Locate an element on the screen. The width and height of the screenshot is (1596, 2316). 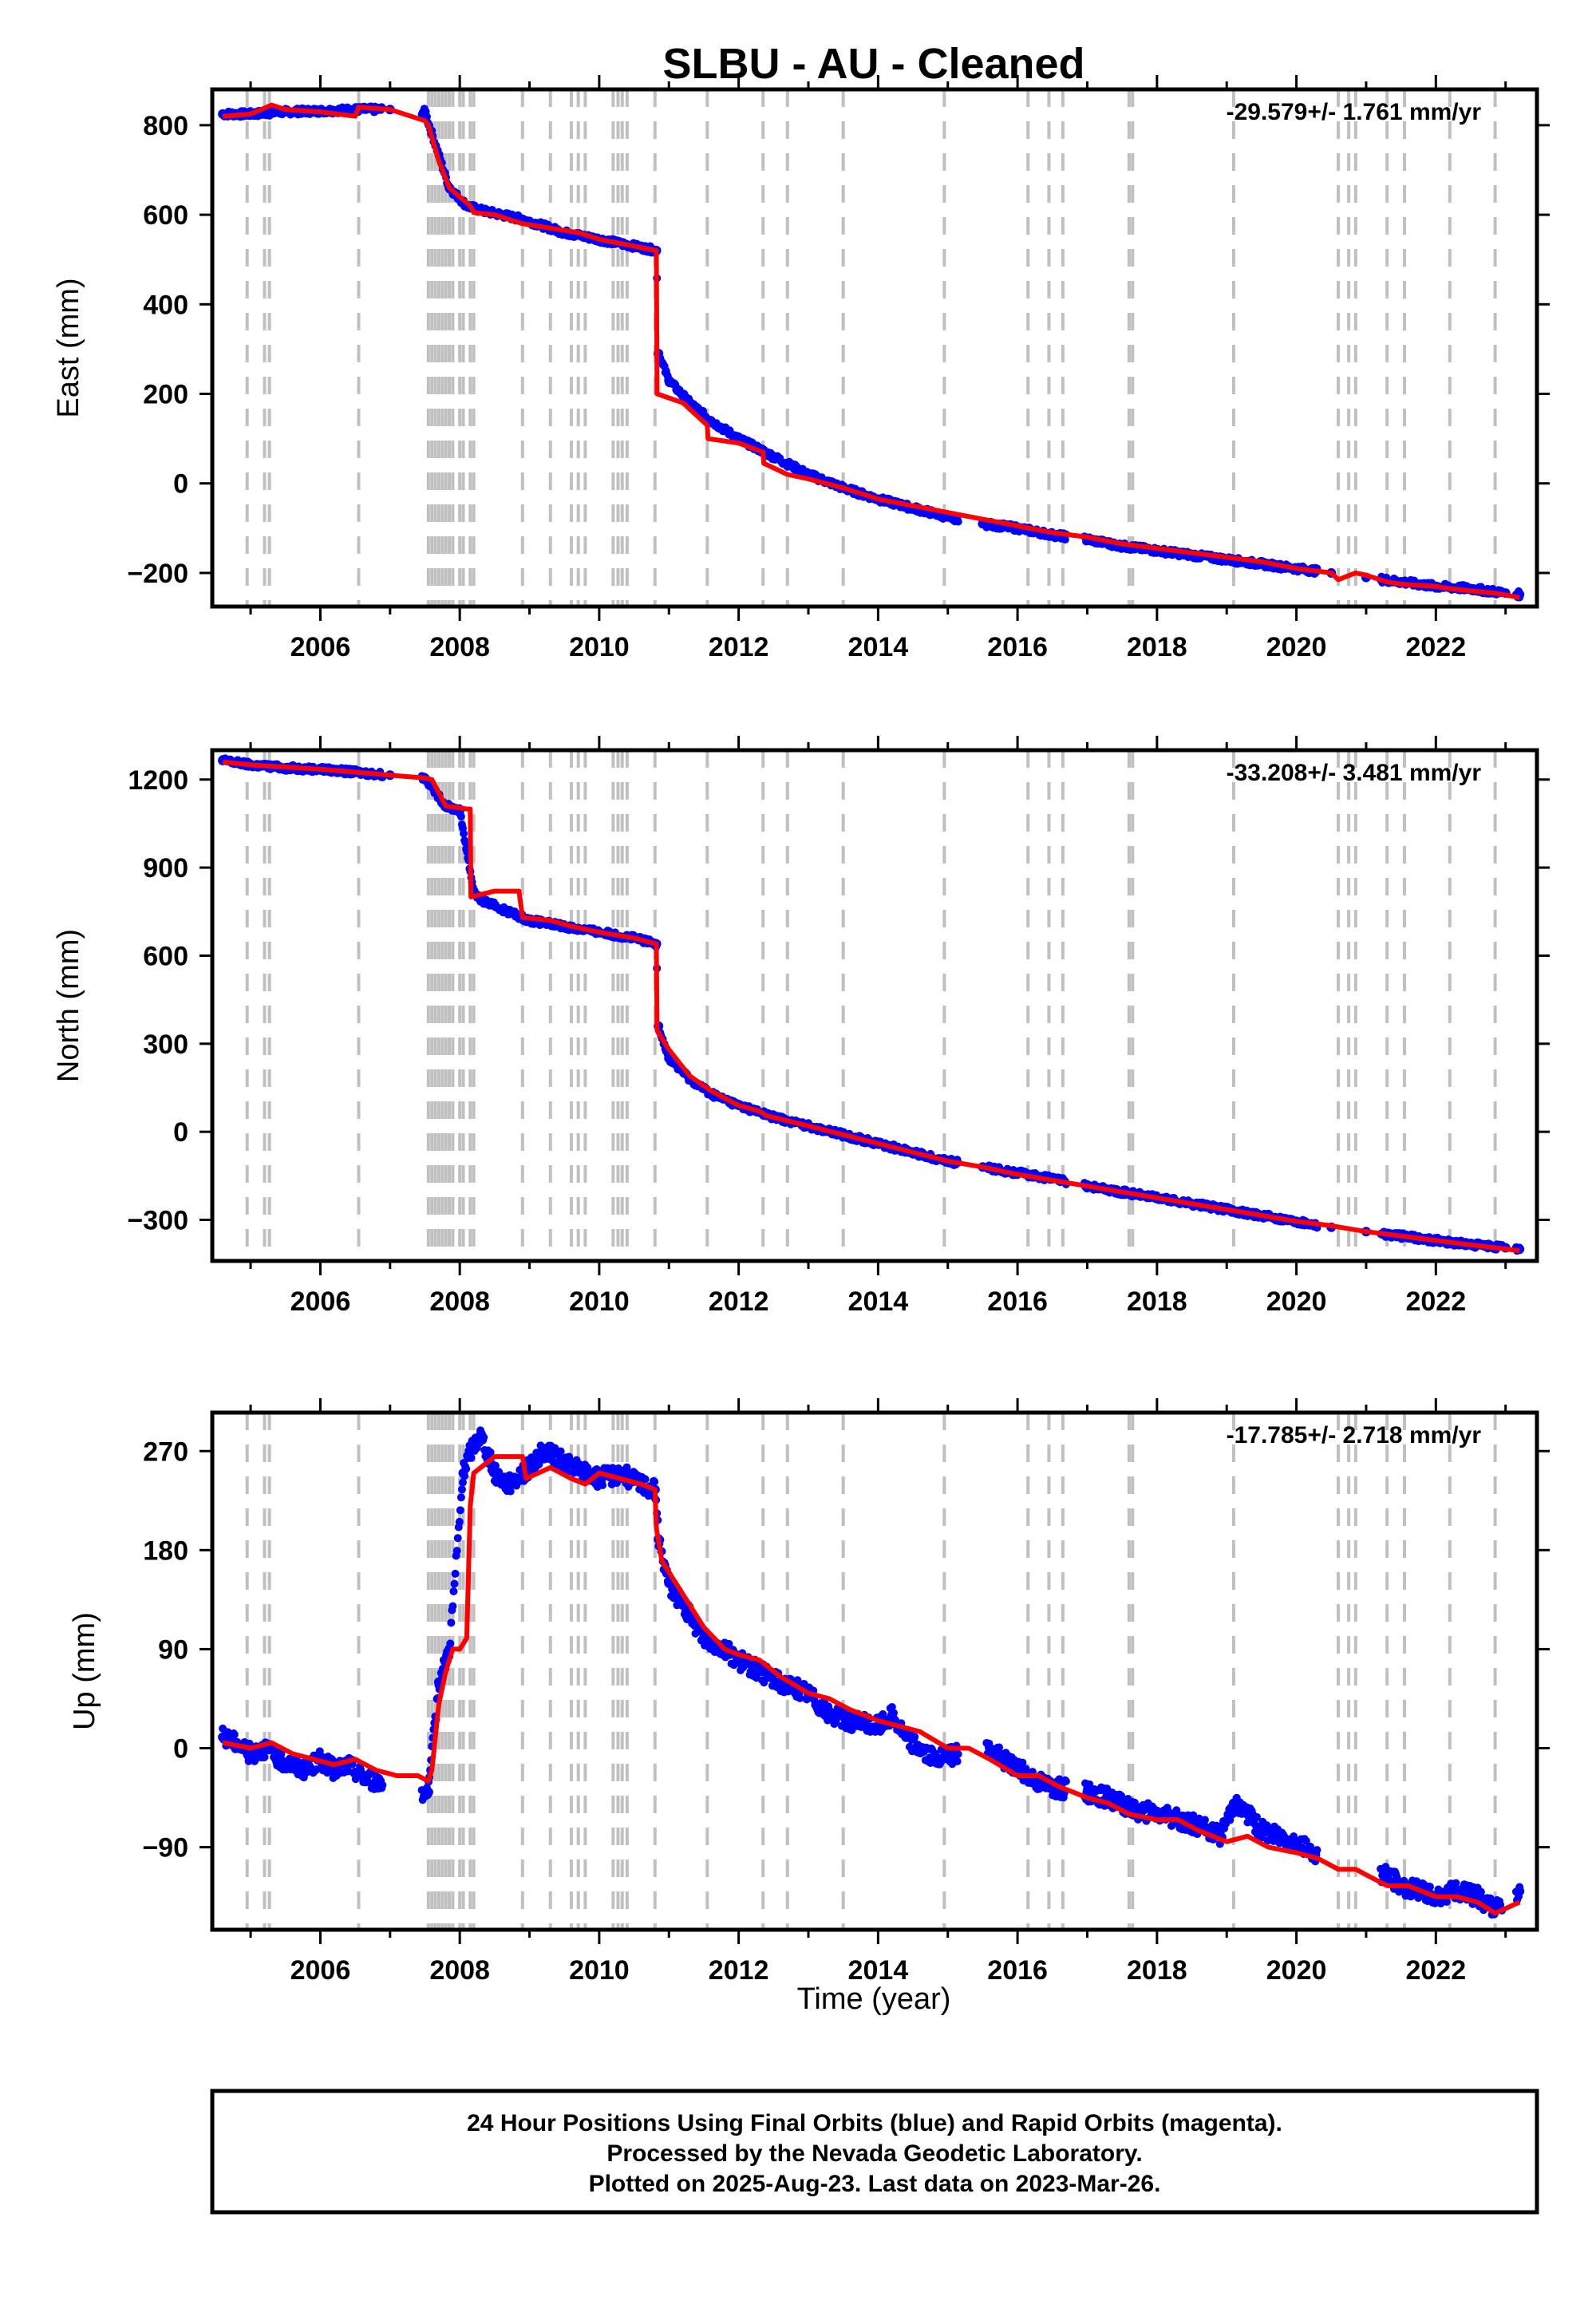
y-tick-label: −300 is located at coordinates (157, 1221).